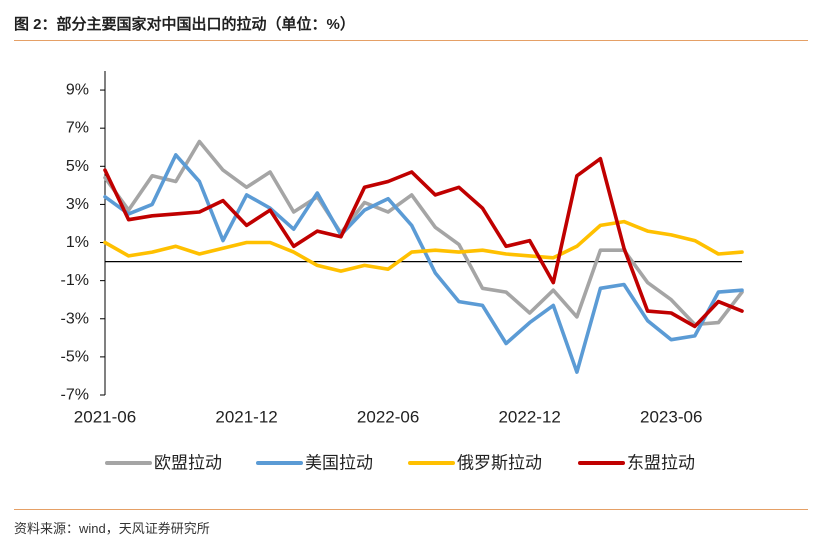 This screenshot has height=542, width=825. Describe the element at coordinates (75, 280) in the screenshot. I see `y-tick-label: -1%` at that location.